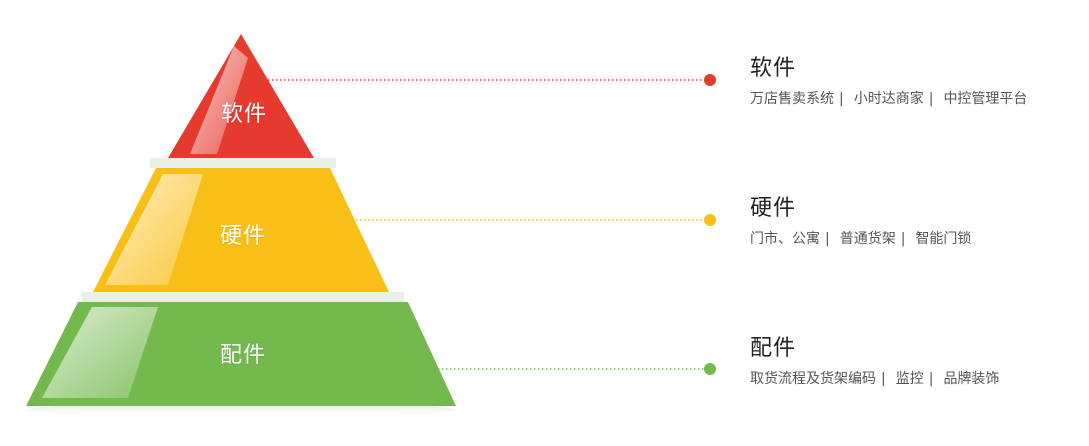  I want to click on legend-item: 中控管理平台, so click(985, 99).